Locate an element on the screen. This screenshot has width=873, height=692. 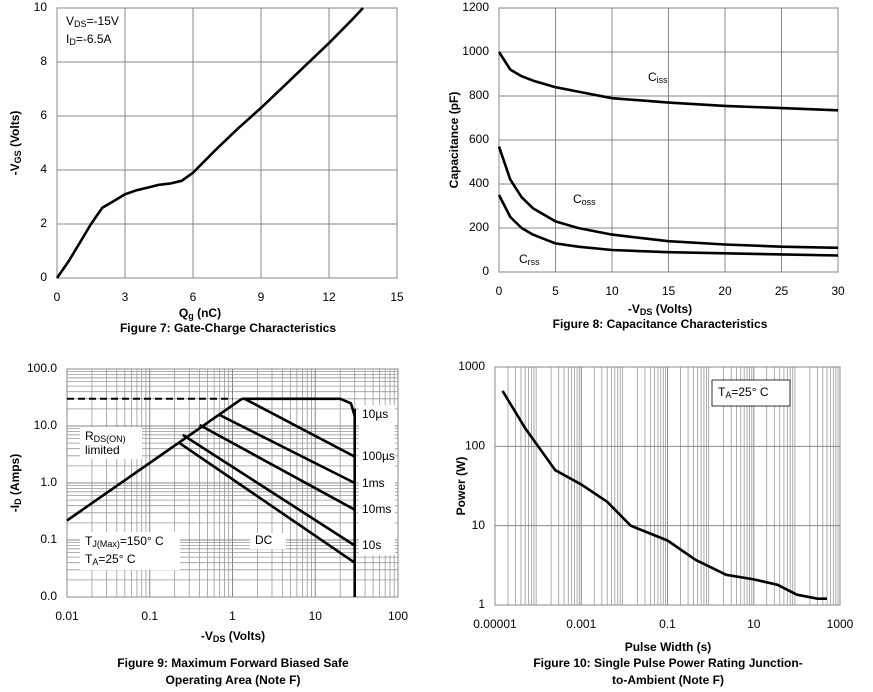
annotation-part: =-6.5A is located at coordinates (94, 39).